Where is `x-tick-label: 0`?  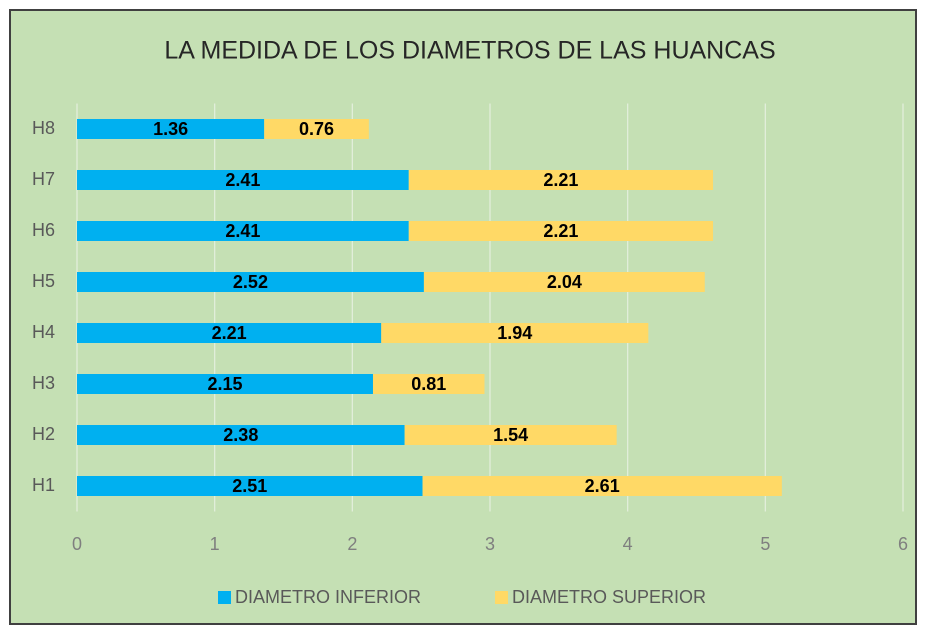
x-tick-label: 0 is located at coordinates (77, 544).